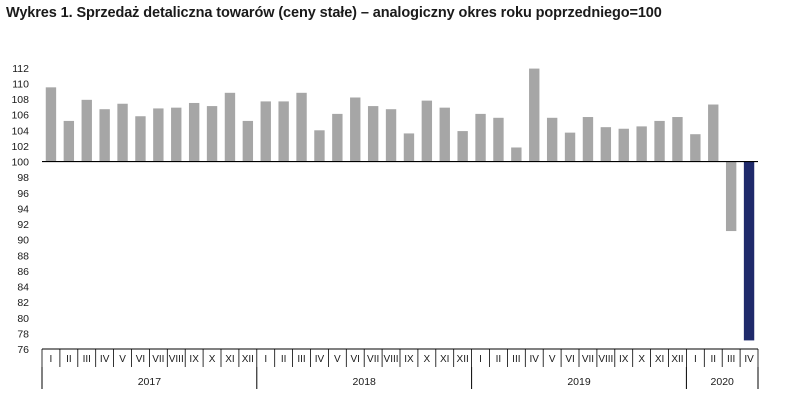 The width and height of the screenshot is (786, 407). I want to click on y-tick-label: 94, so click(23, 209).